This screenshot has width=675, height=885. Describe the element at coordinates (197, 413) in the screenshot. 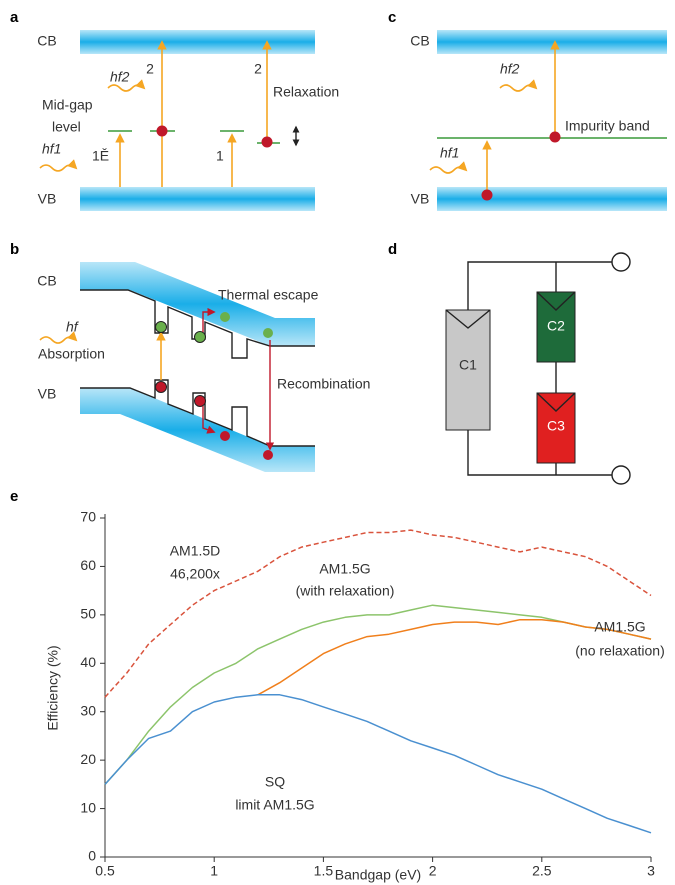

I see `vb-edge` at that location.